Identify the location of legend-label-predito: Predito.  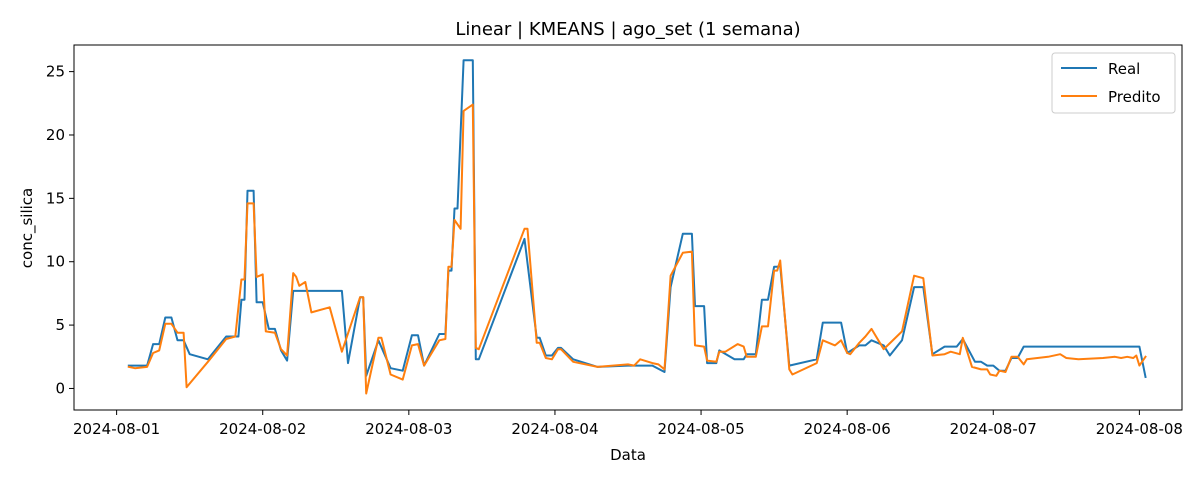
(1134, 97).